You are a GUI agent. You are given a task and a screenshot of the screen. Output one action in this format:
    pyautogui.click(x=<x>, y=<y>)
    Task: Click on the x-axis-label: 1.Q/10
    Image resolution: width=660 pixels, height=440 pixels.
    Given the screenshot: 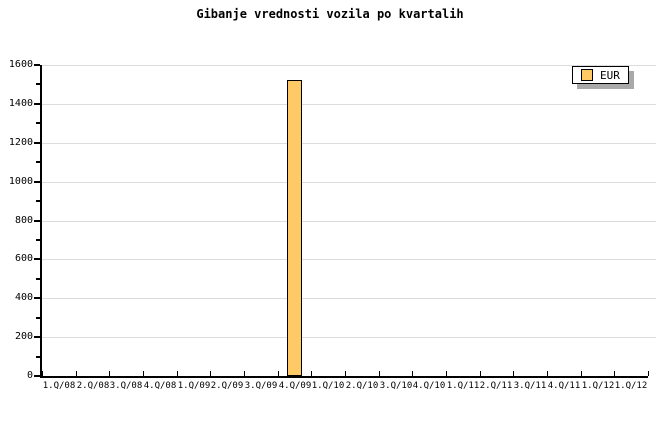 What is the action you would take?
    pyautogui.click(x=328, y=386)
    